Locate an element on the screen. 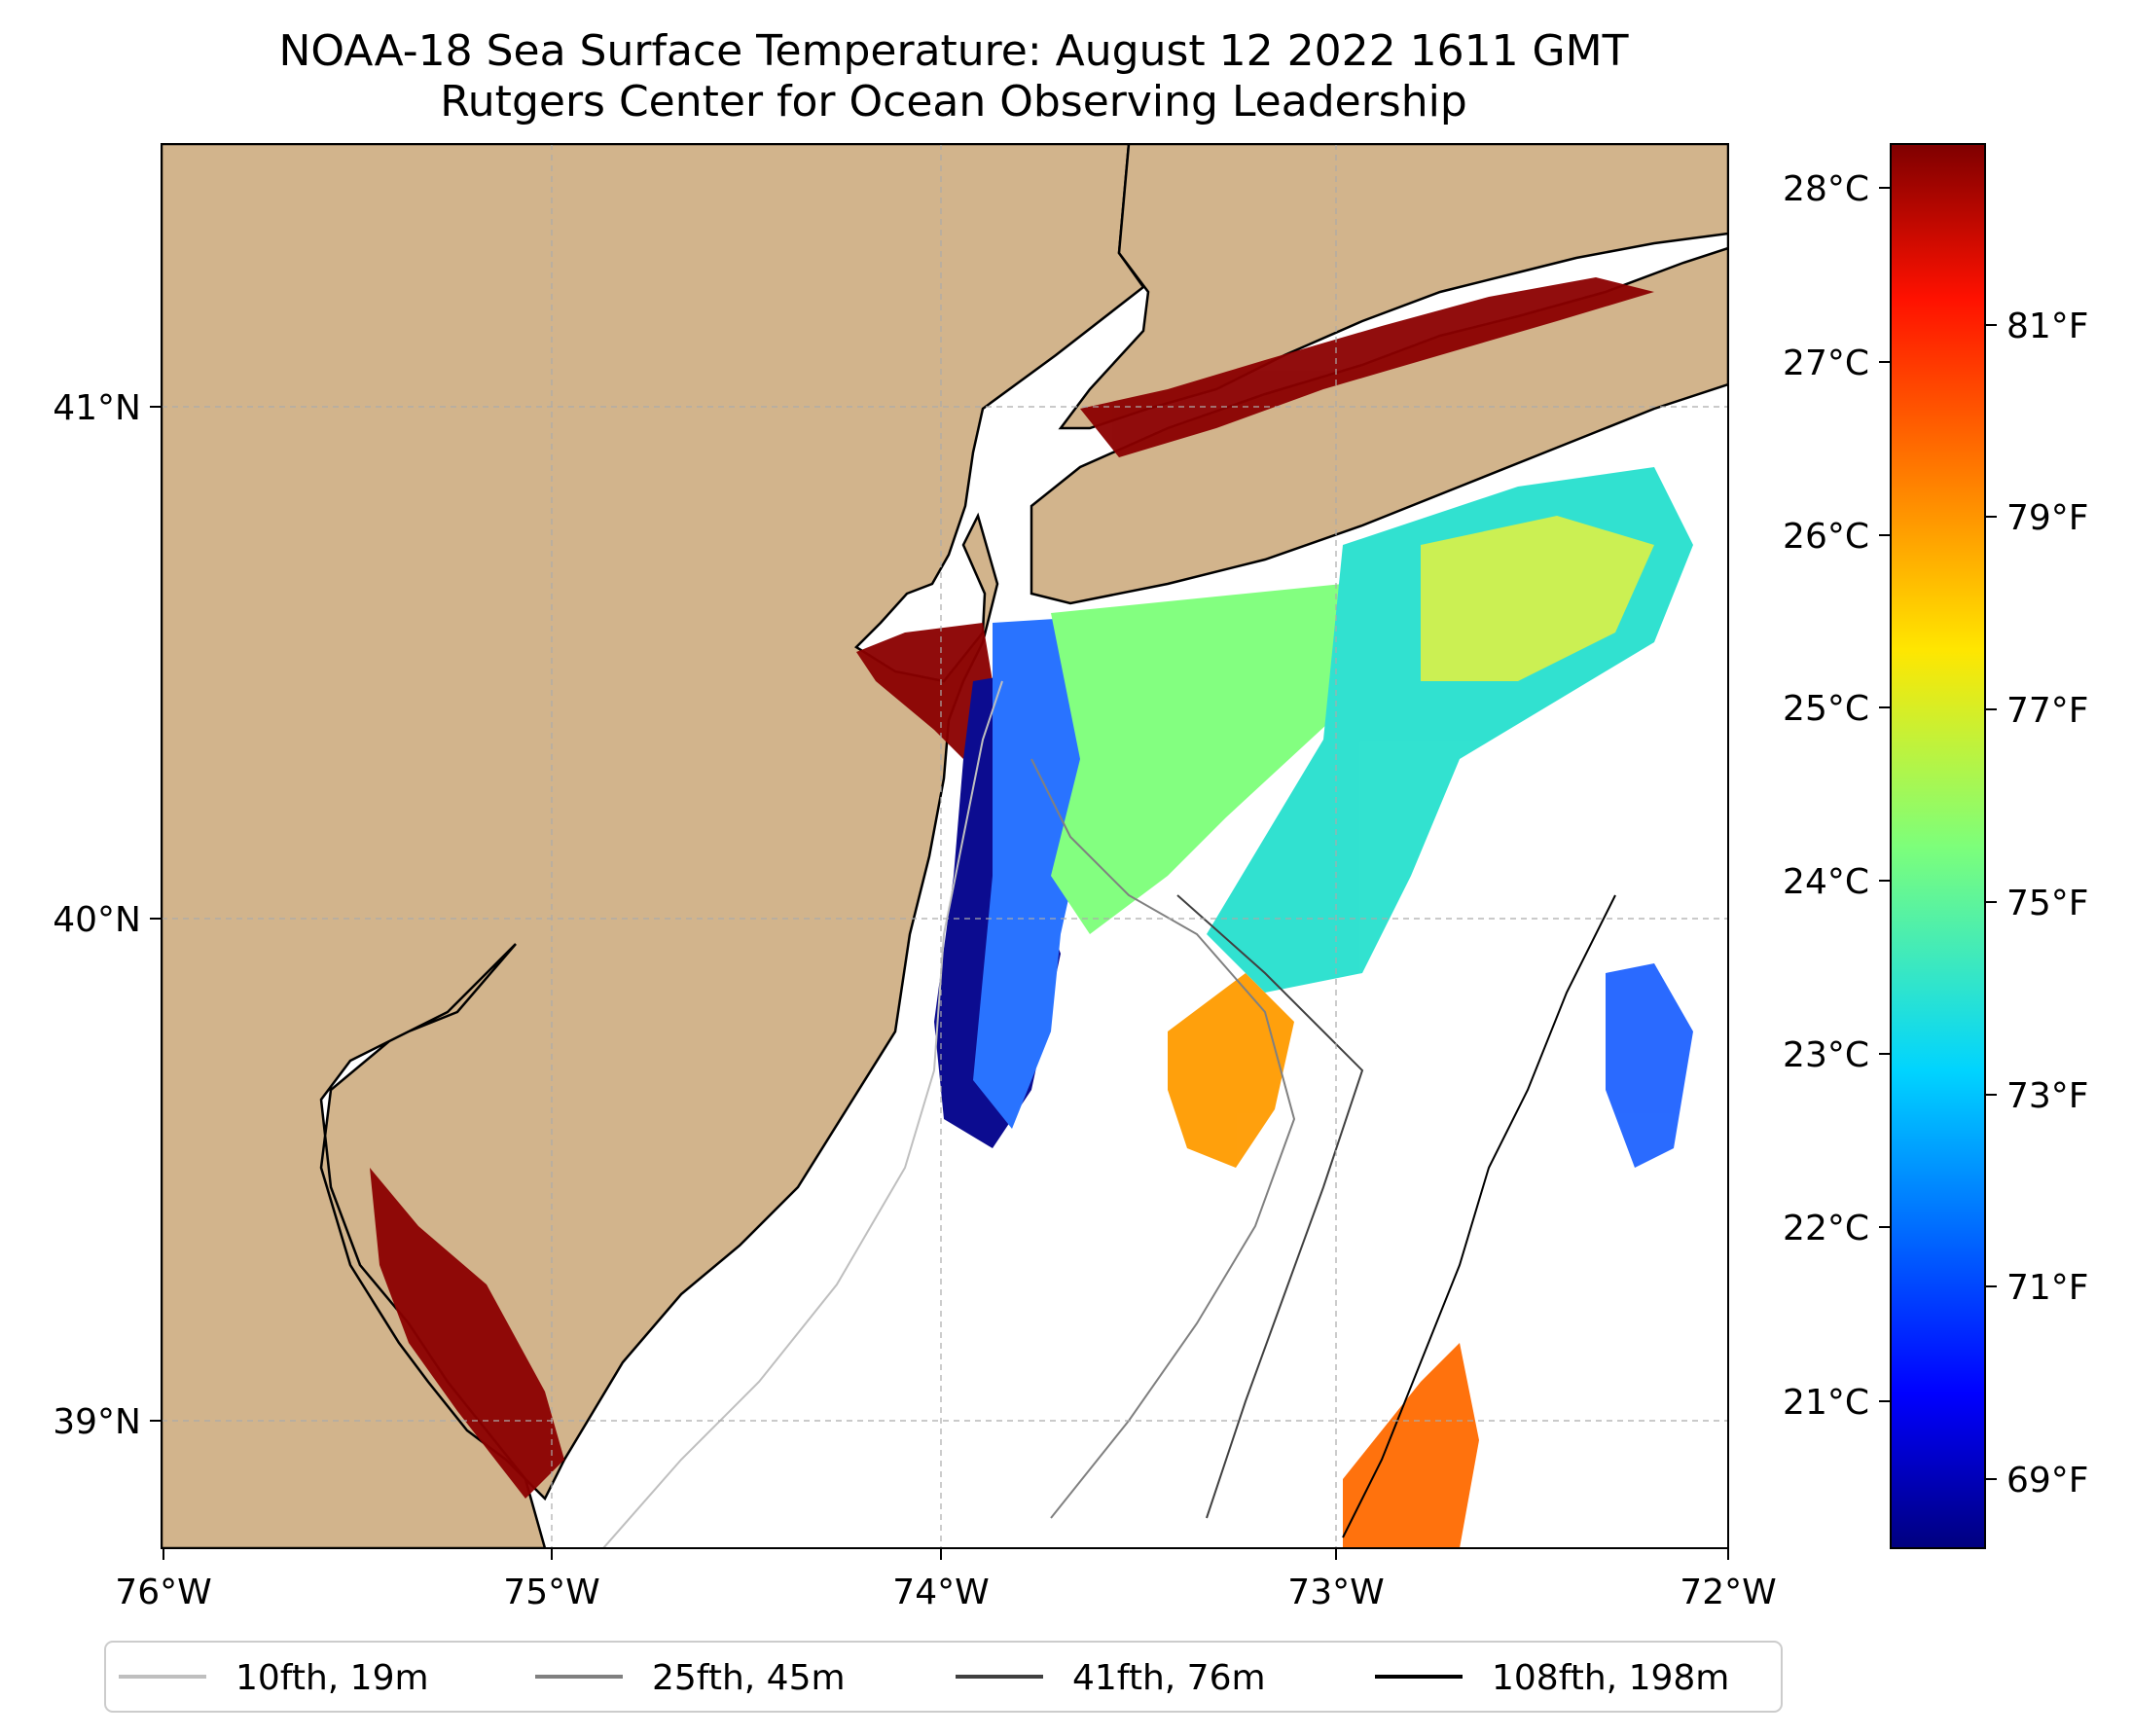 This screenshot has height=1736, width=2132. fahrenheit-tick-label: 73°F is located at coordinates (2047, 1096).